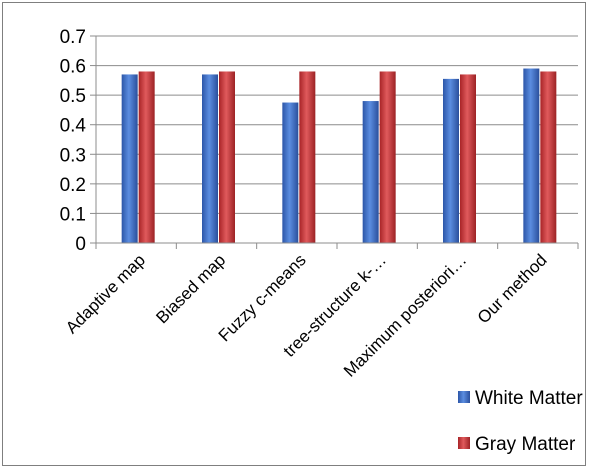 The image size is (590, 470). I want to click on legend: White Matter Gray Matter, so click(520, 421).